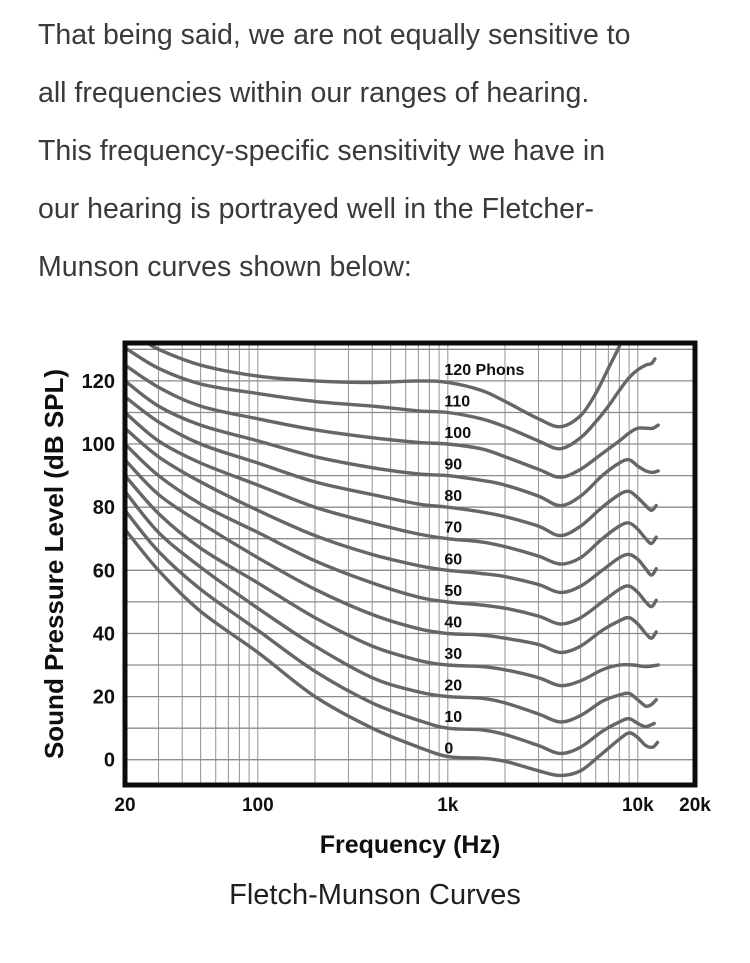 The height and width of the screenshot is (963, 750). What do you see at coordinates (104, 635) in the screenshot?
I see `y-tick-label-40: 40` at bounding box center [104, 635].